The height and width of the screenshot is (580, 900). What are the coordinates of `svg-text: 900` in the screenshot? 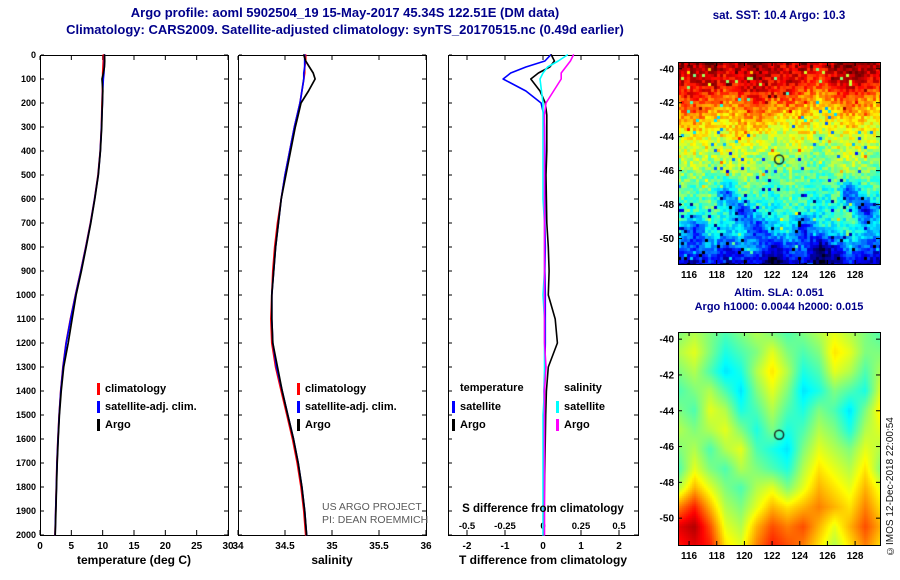 It's located at (28, 271).